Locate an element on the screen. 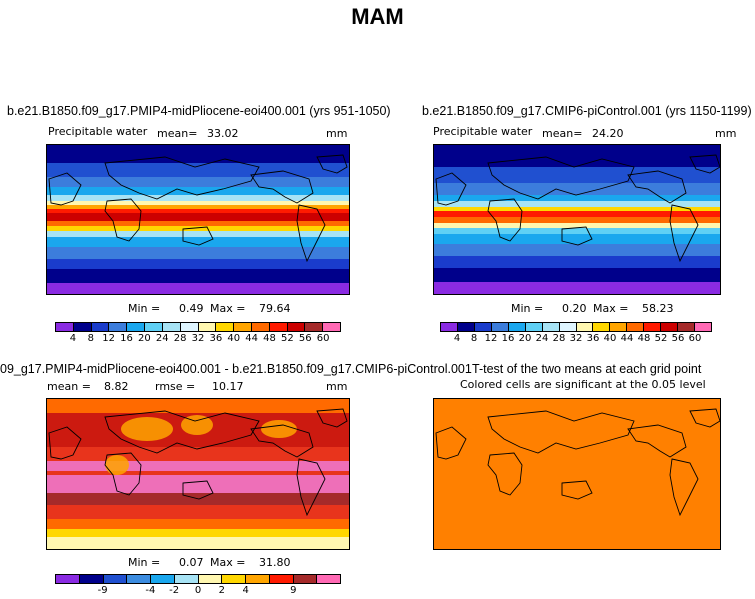  panel1-max-label: Max = is located at coordinates (228, 308).